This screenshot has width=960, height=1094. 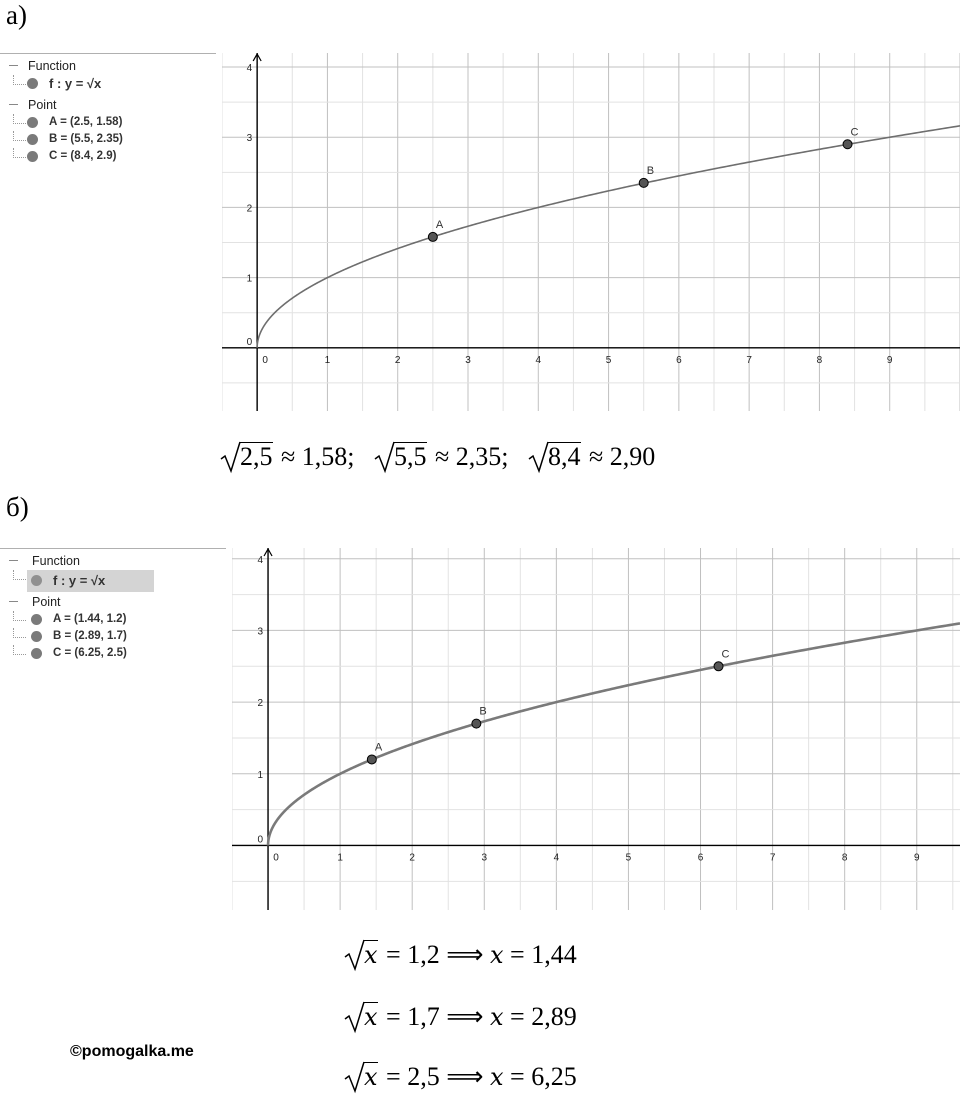 I want to click on point-definition: A = (1.44, 1.2), so click(x=90, y=619).